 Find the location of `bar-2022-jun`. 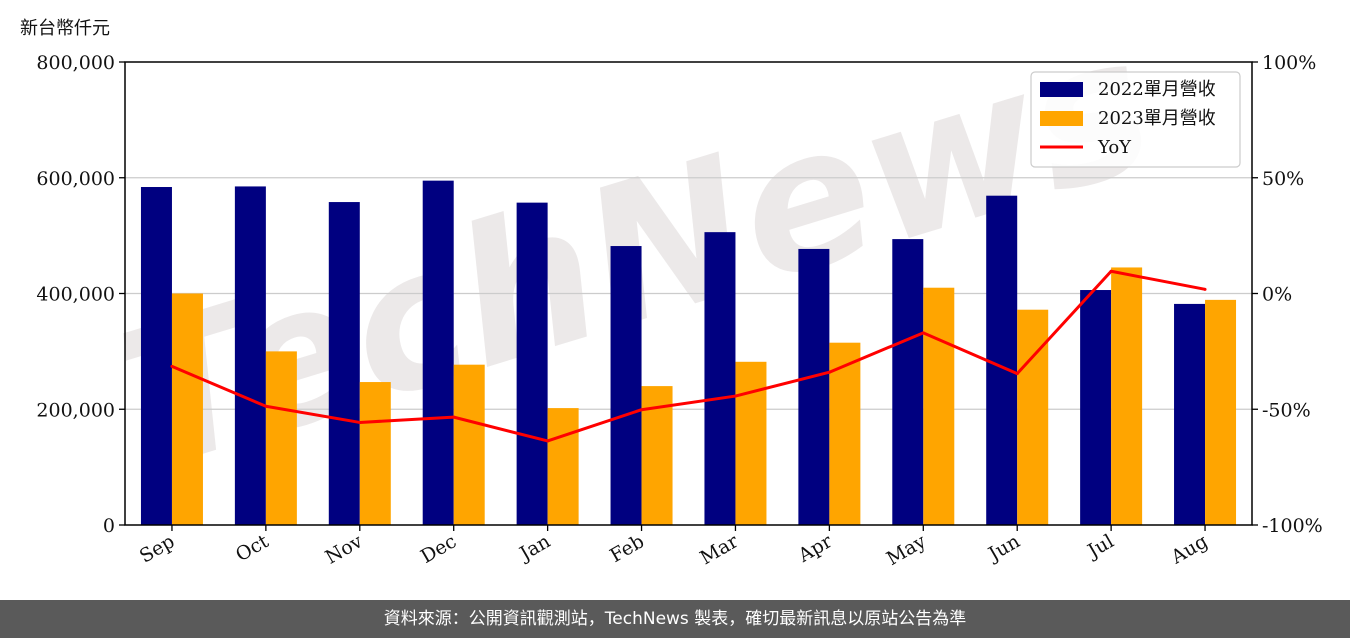

bar-2022-jun is located at coordinates (1002, 360).